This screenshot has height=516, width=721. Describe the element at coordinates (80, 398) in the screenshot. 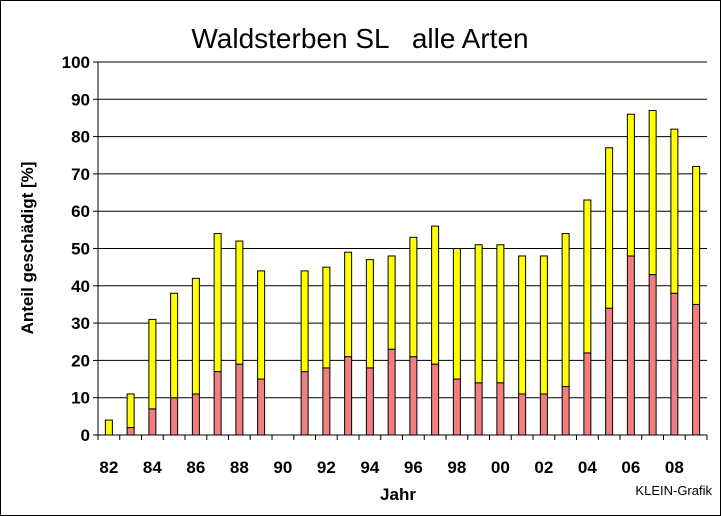

I see `y-tick-label: 10` at that location.